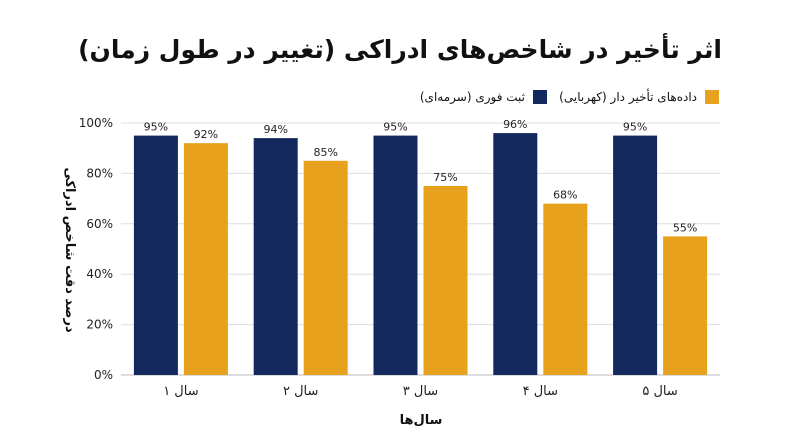 Image resolution: width=800 pixels, height=447 pixels. Describe the element at coordinates (99, 274) in the screenshot. I see `y-tick-label: 40%` at that location.